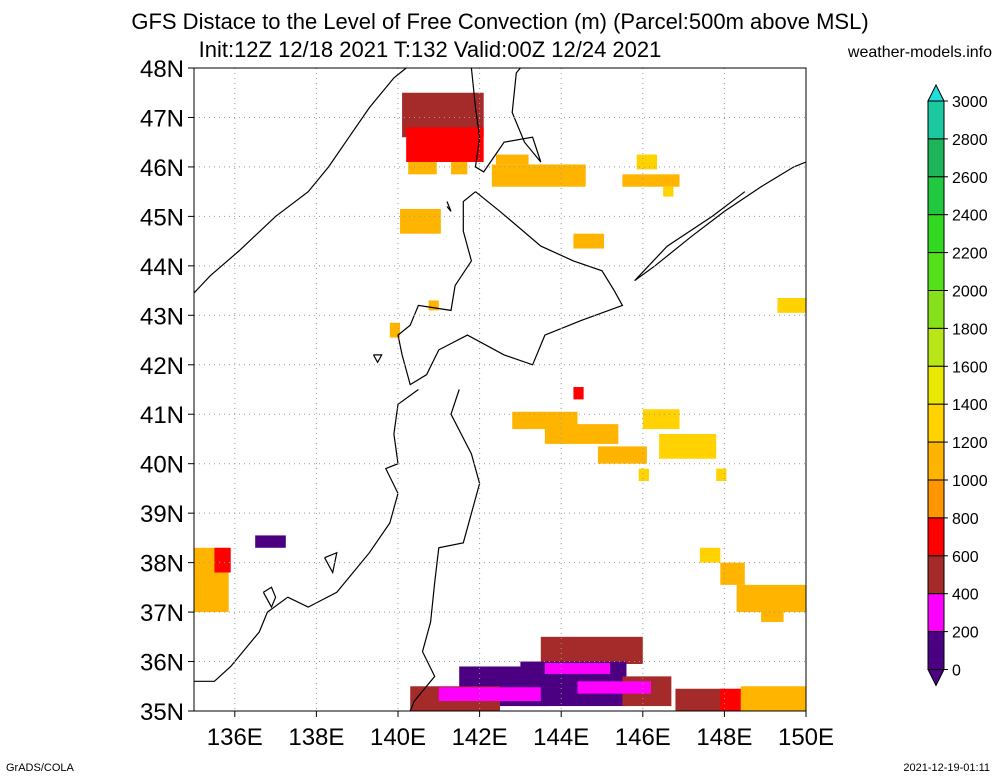  I want to click on lon-label: 136E, so click(235, 737).